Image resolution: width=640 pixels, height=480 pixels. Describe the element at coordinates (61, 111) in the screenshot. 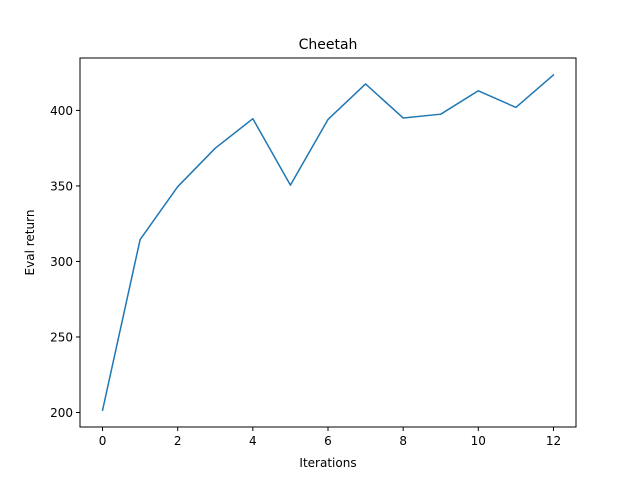

I see `y-tick-label: 400` at that location.